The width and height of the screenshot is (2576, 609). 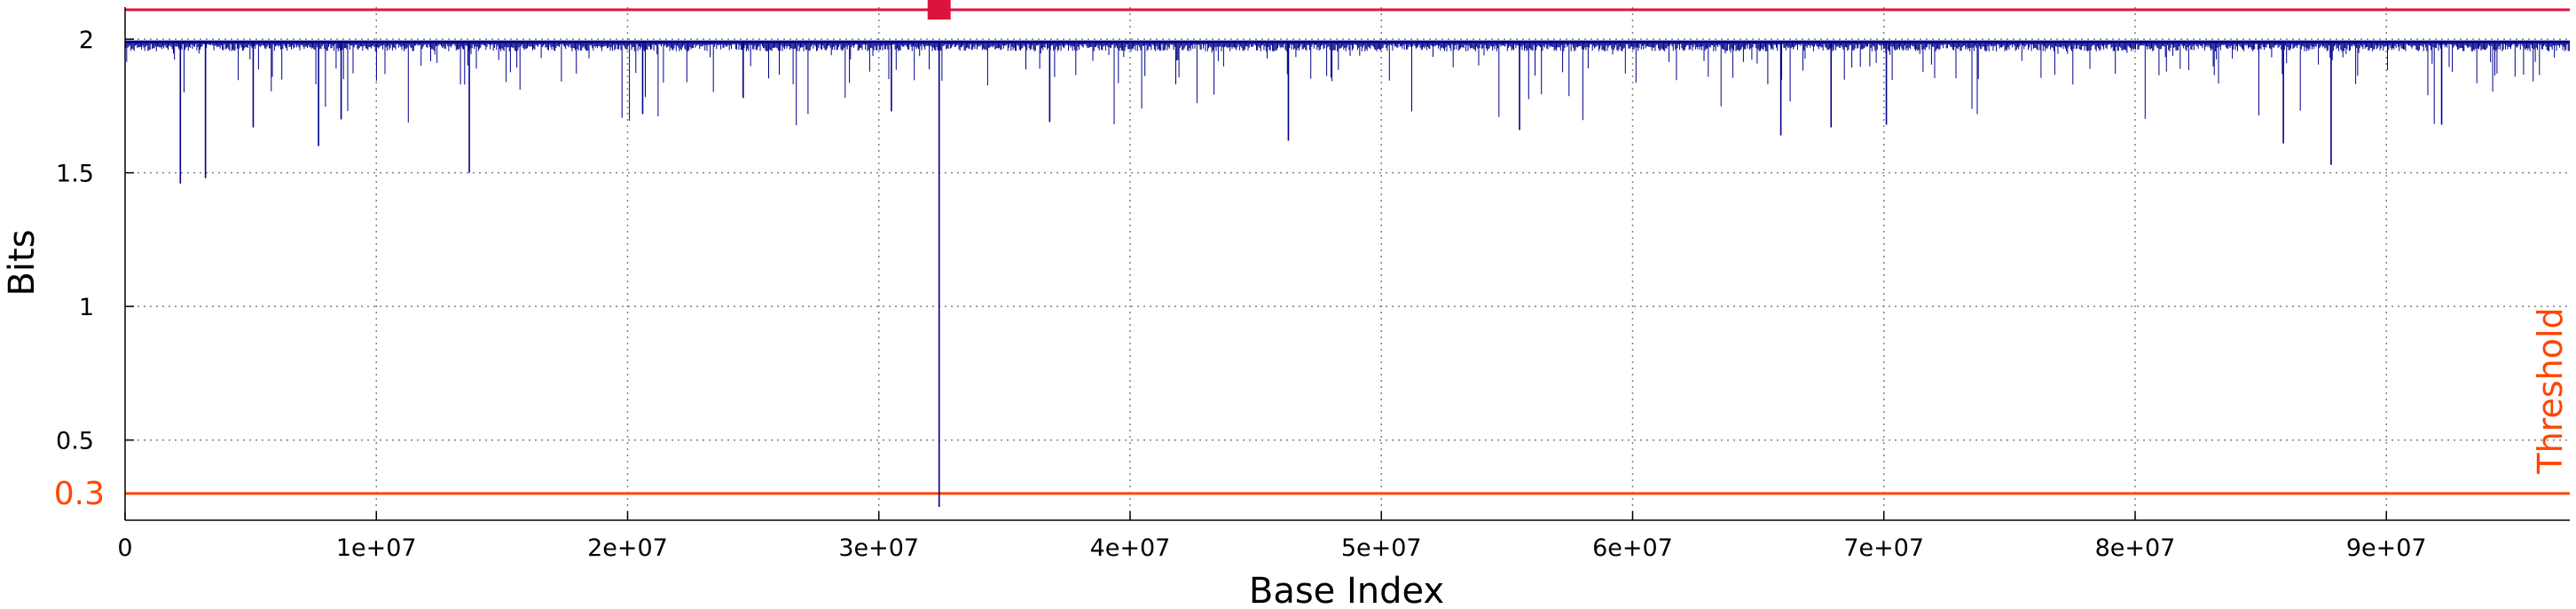 I want to click on x-tick-label: 8e+07, so click(x=2135, y=548).